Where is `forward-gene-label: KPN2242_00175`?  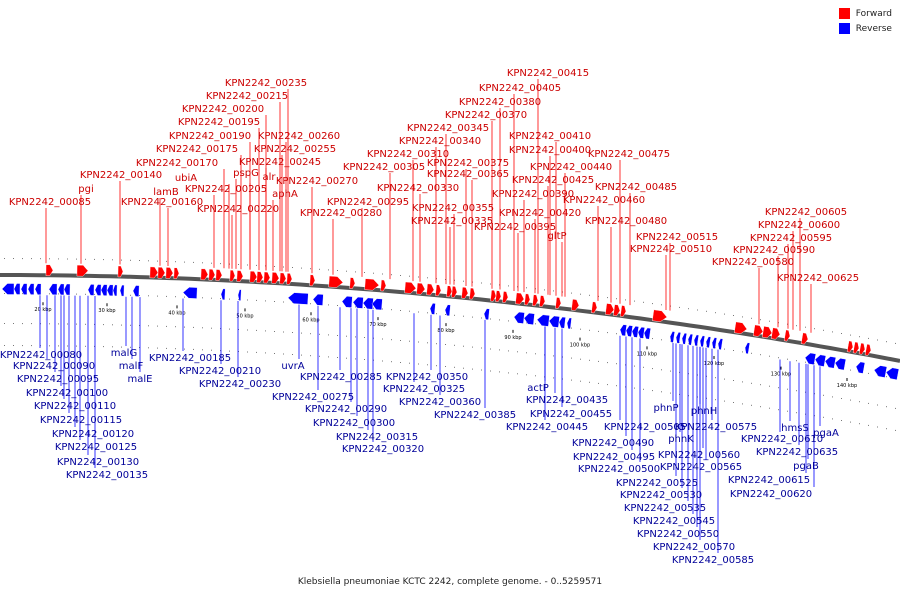
forward-gene-label: KPN2242_00175 is located at coordinates (197, 149).